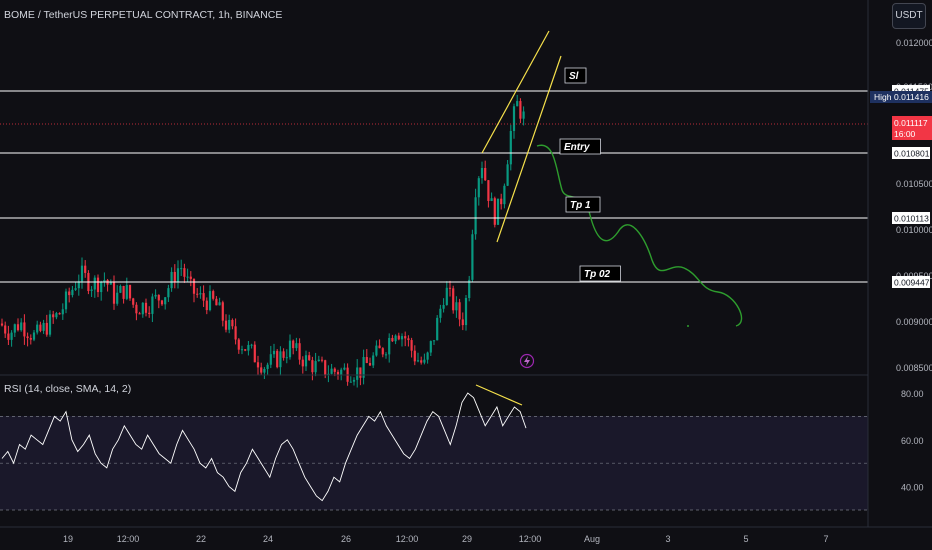  What do you see at coordinates (346, 539) in the screenshot?
I see `time-axis-tick: 26` at bounding box center [346, 539].